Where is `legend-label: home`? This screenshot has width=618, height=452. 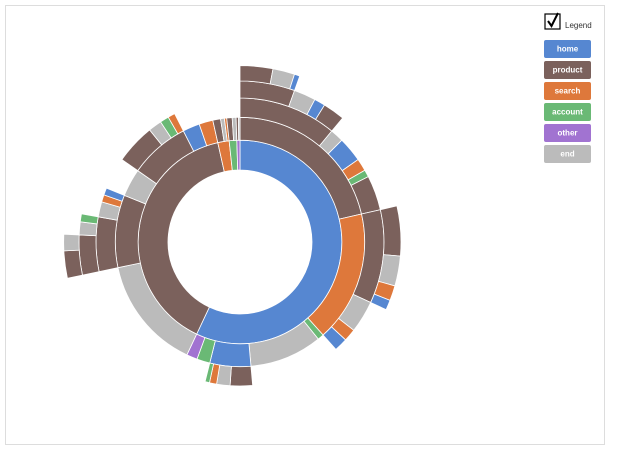
legend-label: home is located at coordinates (568, 49).